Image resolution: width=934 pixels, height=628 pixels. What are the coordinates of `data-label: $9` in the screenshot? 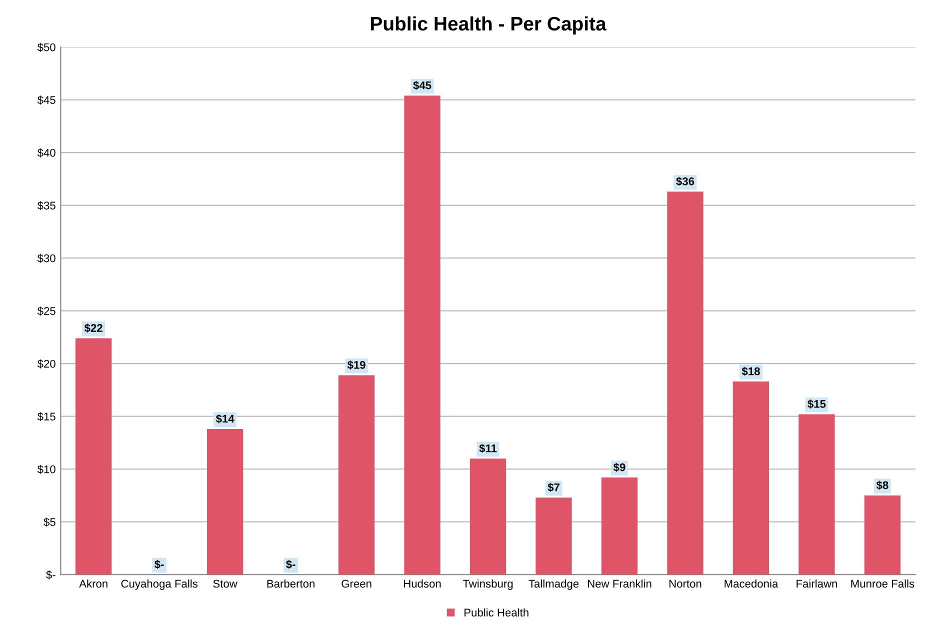 It's located at (619, 467).